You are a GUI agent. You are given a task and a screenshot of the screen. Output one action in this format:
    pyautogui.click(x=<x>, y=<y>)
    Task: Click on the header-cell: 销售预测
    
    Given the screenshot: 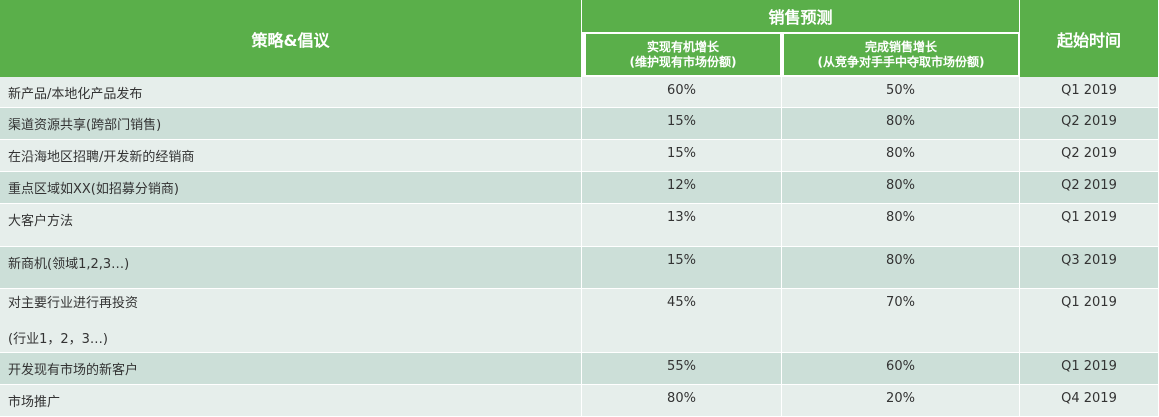 What is the action you would take?
    pyautogui.click(x=801, y=16)
    